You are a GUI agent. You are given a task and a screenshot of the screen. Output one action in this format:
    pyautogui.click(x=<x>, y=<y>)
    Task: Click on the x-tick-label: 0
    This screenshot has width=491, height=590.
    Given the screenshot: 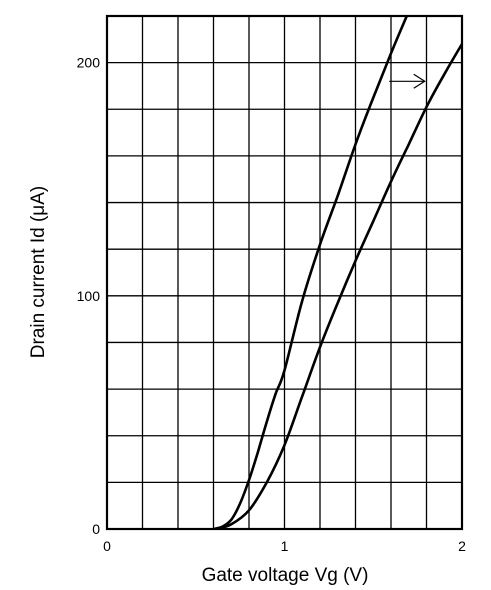 What is the action you would take?
    pyautogui.click(x=107, y=546)
    